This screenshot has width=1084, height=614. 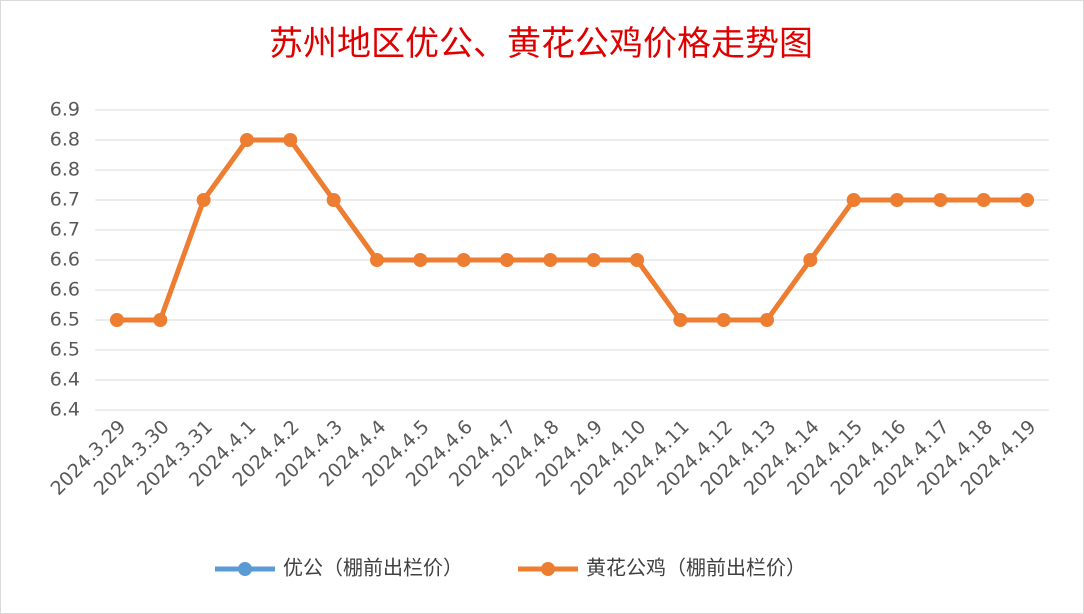 What do you see at coordinates (373, 568) in the screenshot?
I see `legend-label: 优公（棚前出栏价）` at bounding box center [373, 568].